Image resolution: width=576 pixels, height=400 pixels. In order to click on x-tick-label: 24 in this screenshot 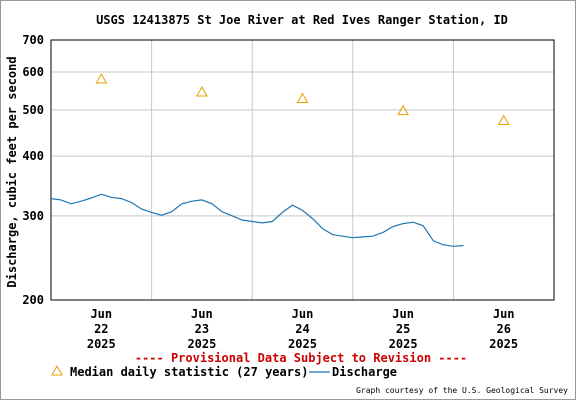, I will do `click(302, 329)`.